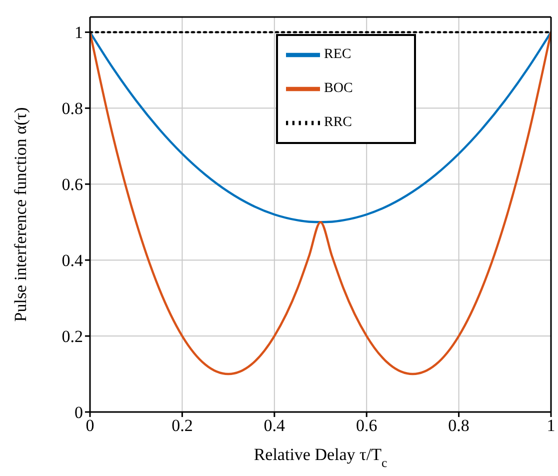  I want to click on x-tick-label: 1, so click(551, 426).